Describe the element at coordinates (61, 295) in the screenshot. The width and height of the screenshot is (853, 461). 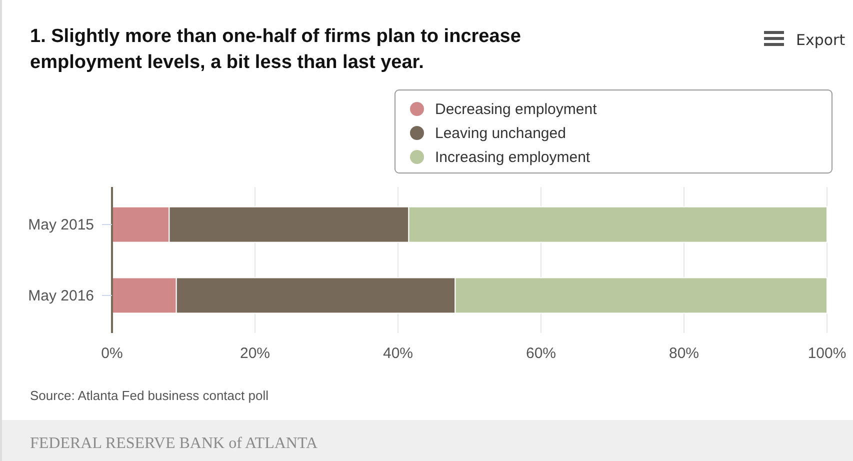
I see `y-tick-label: May 2016` at that location.